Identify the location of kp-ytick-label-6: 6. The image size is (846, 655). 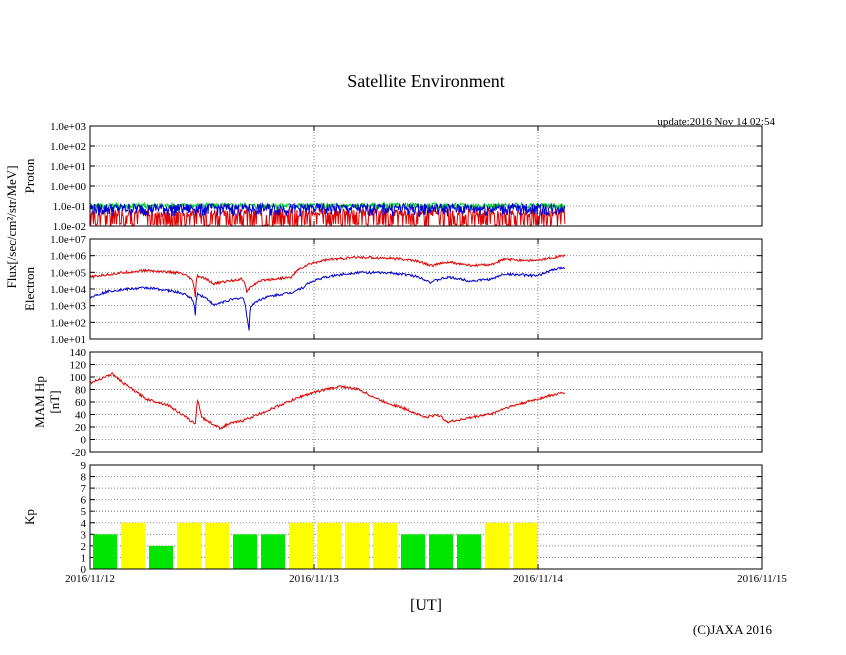
(84, 501).